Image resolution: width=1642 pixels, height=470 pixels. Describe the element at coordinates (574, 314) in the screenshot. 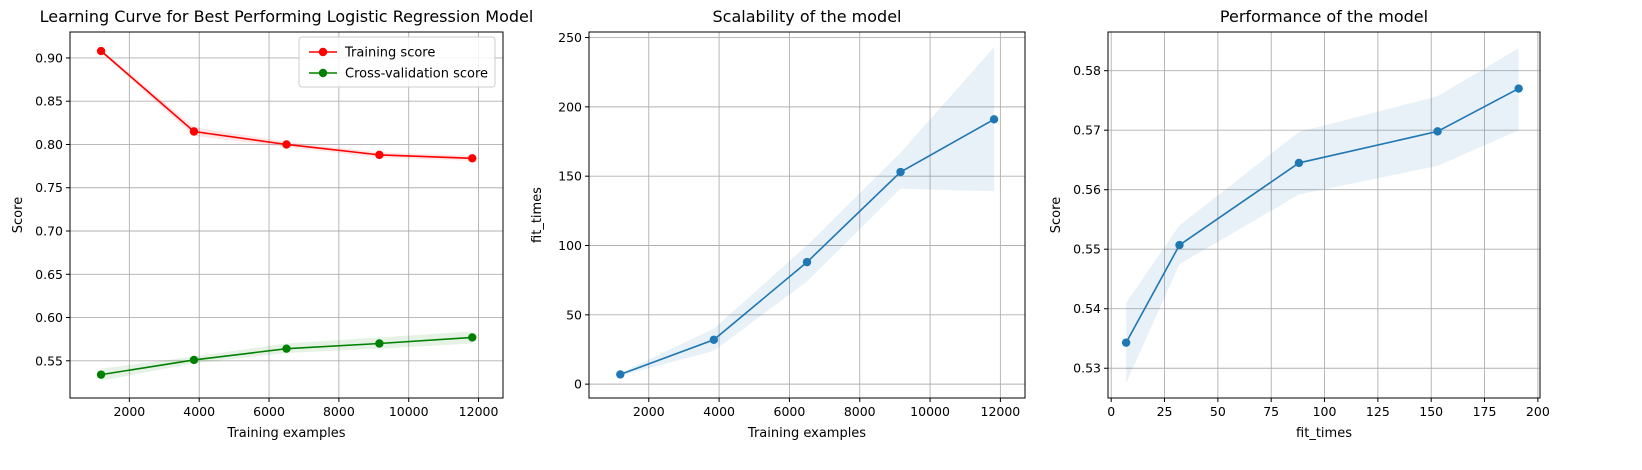

I see `y-tick-label: 50` at that location.